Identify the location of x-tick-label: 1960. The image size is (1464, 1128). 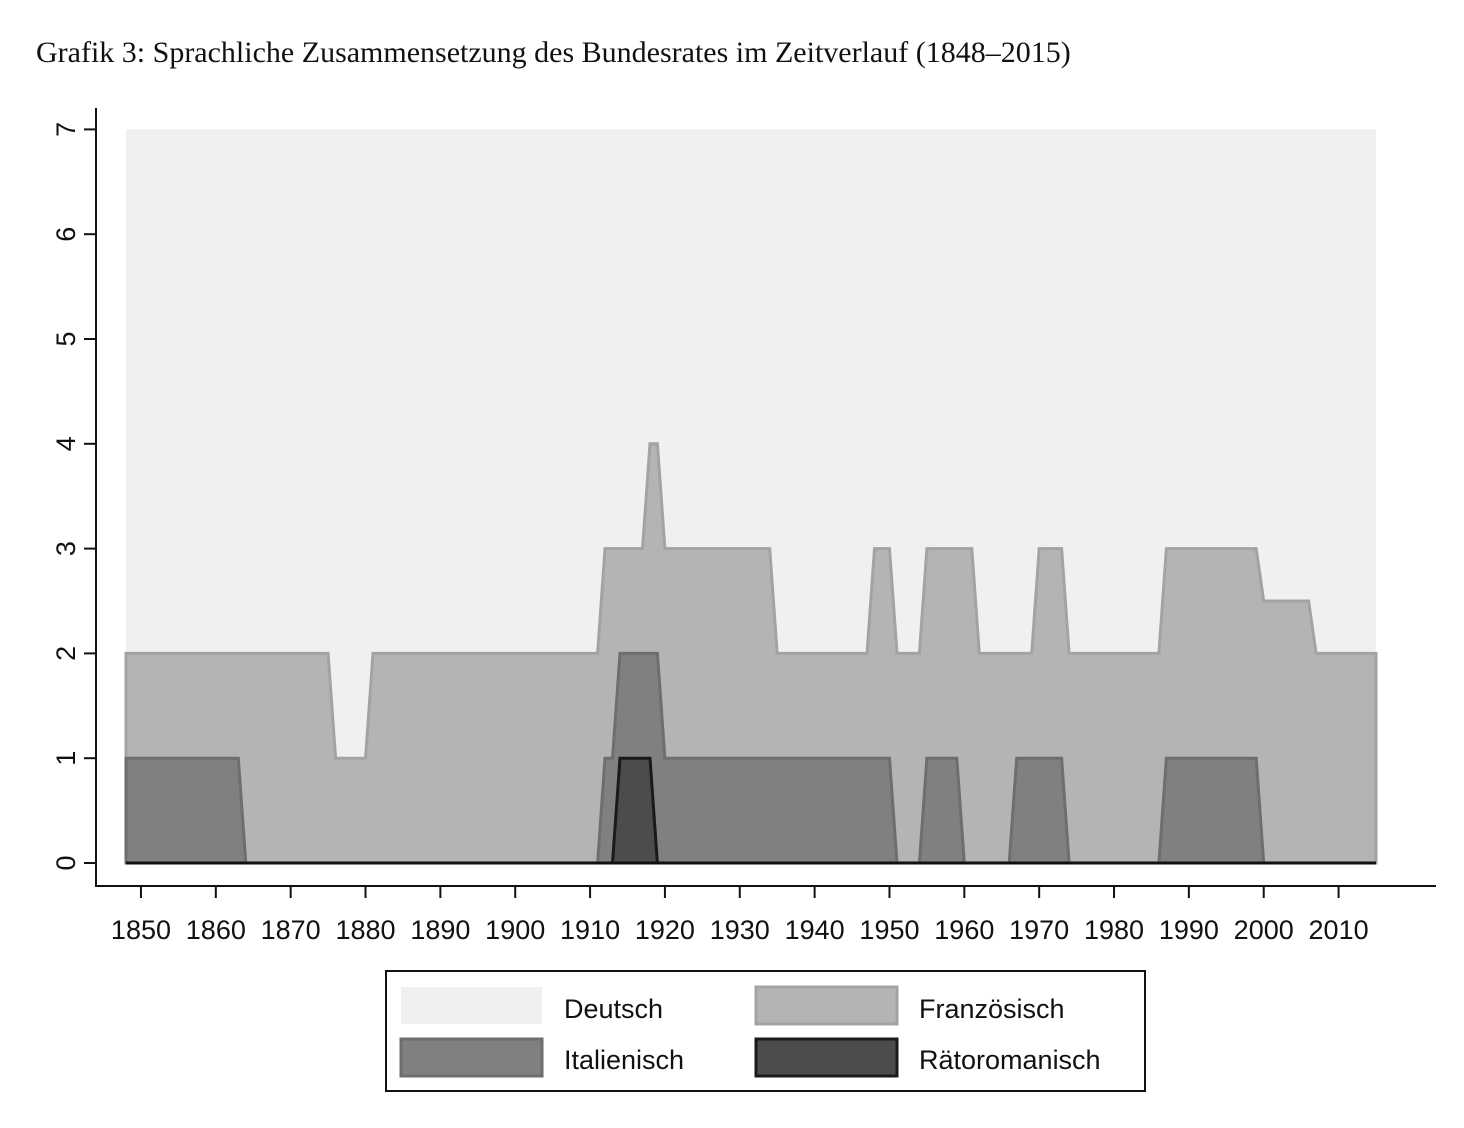
(964, 930).